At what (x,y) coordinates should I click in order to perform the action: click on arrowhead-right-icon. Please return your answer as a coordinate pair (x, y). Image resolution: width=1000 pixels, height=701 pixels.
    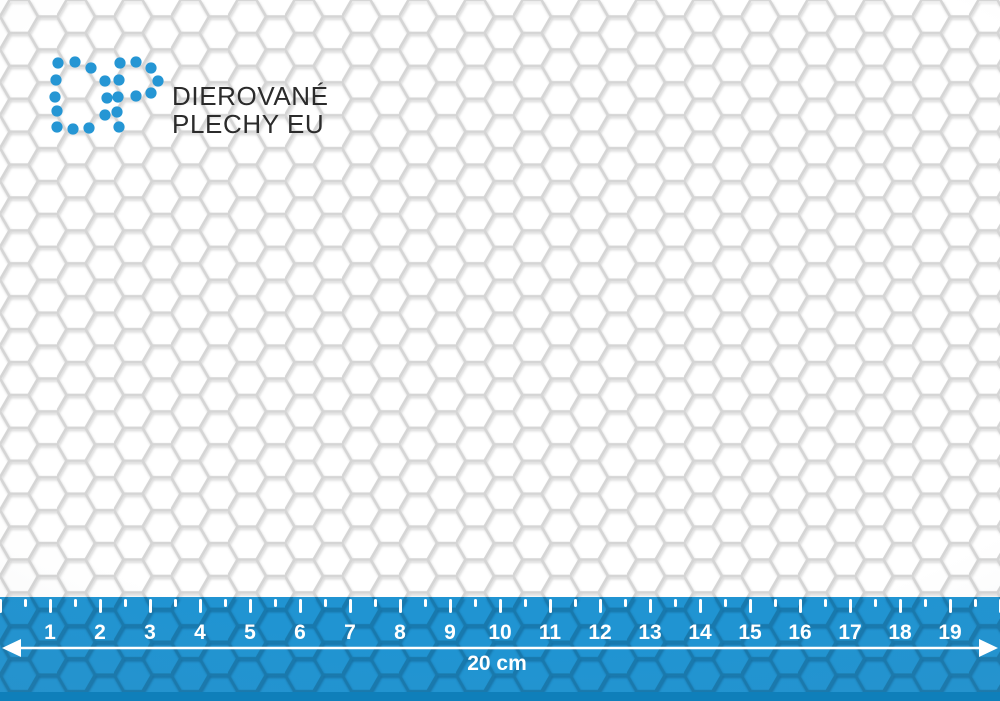
    Looking at the image, I should click on (988, 648).